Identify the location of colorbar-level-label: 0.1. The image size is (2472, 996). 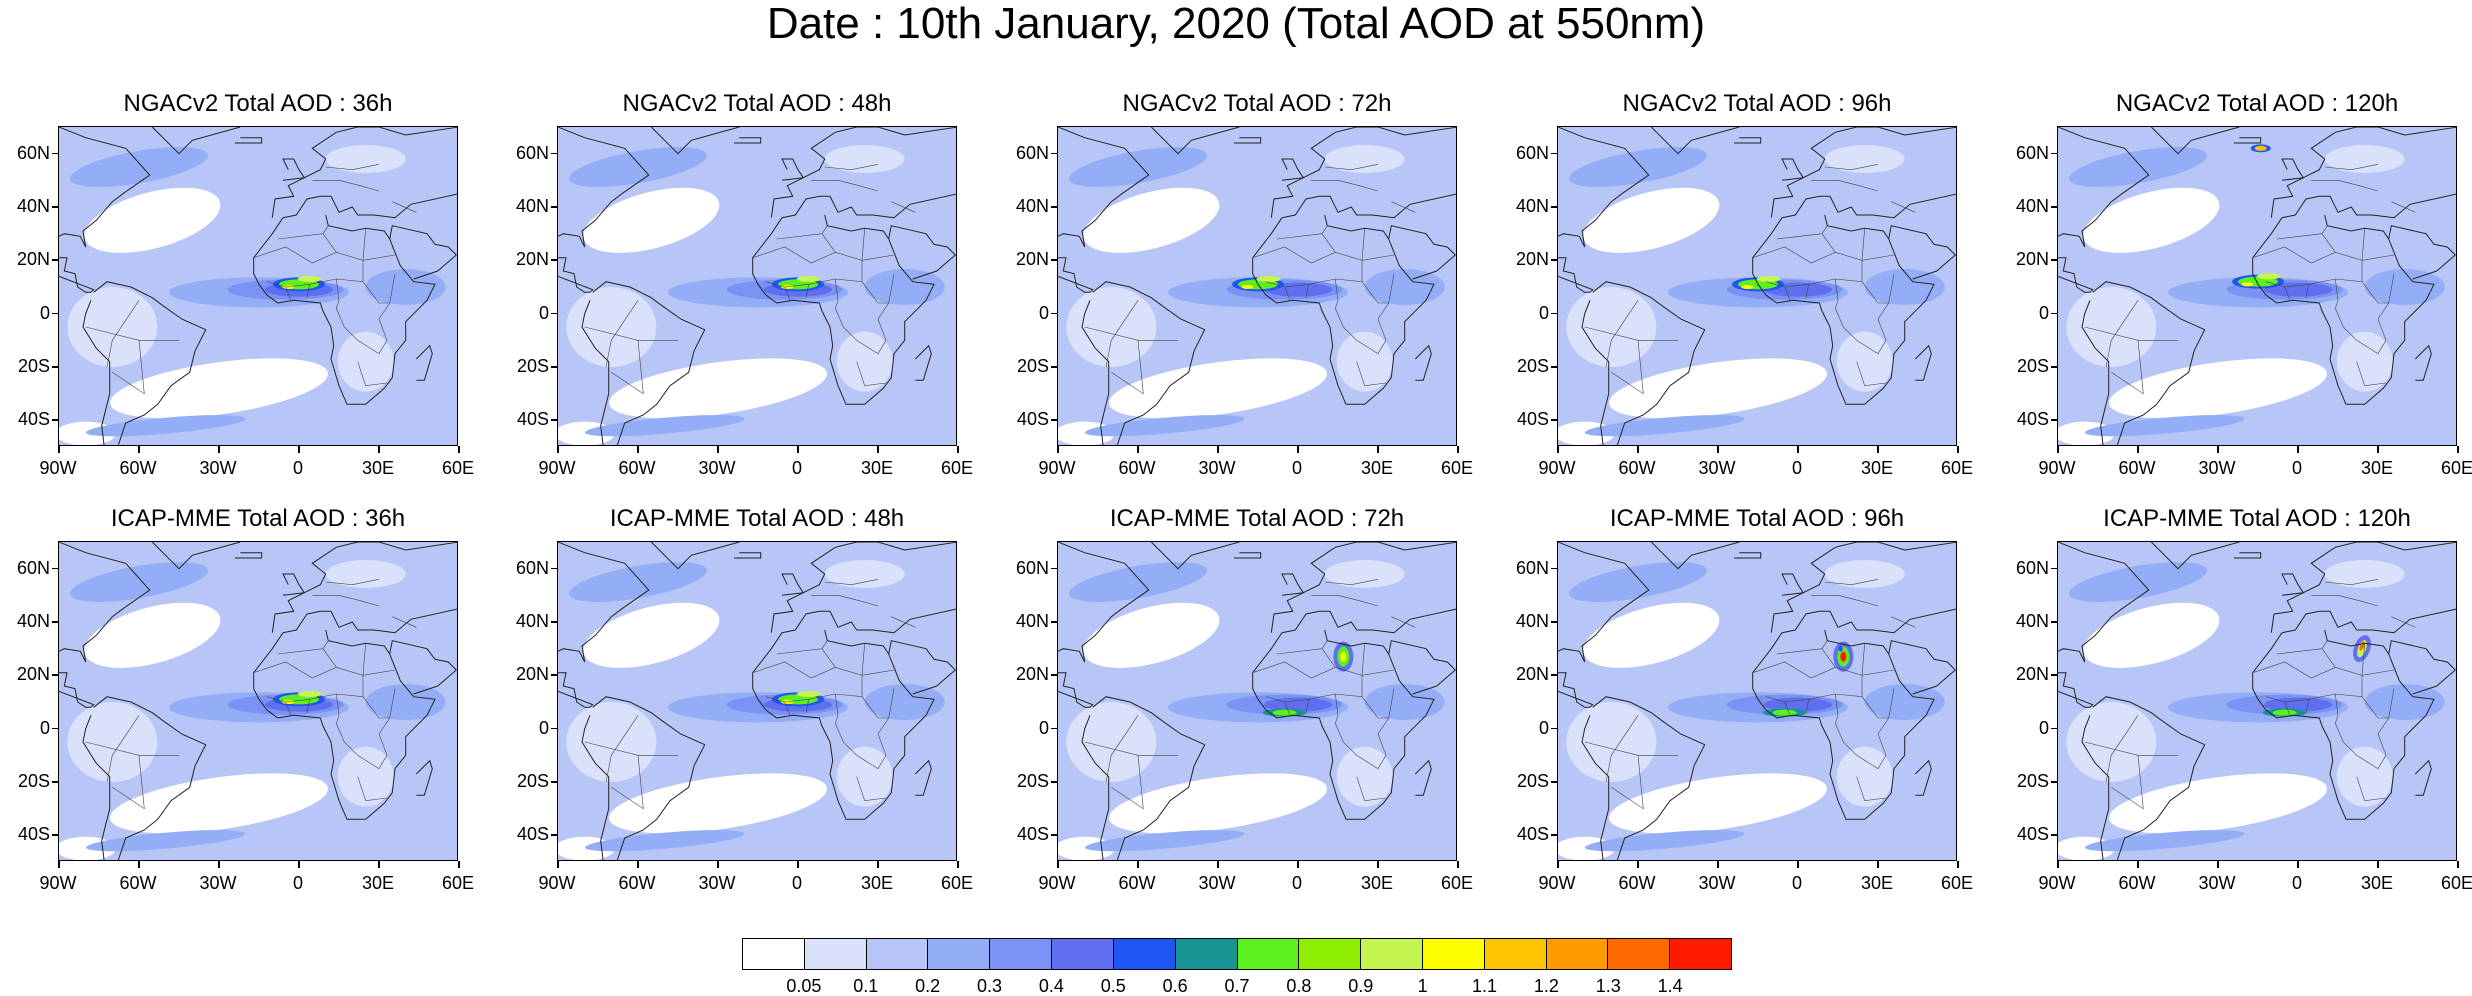
(866, 986).